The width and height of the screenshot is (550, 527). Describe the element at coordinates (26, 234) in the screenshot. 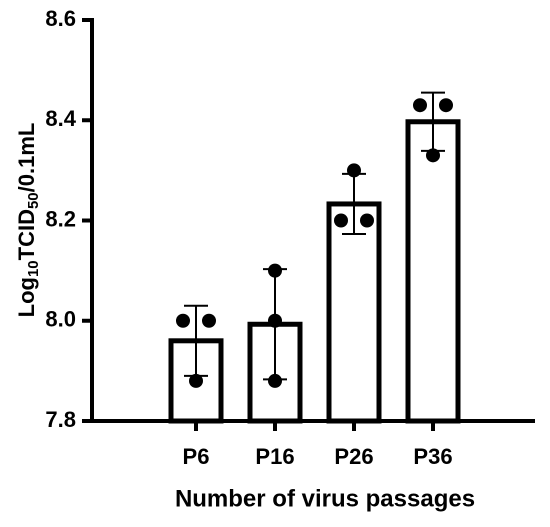

I see `y-title-part: TCID` at that location.